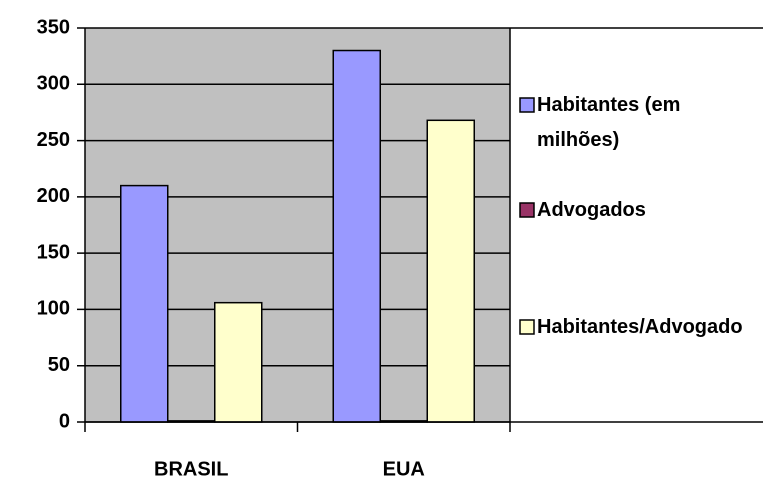 This screenshot has height=481, width=763. Describe the element at coordinates (404, 469) in the screenshot. I see `x-tick-label: EUA` at that location.